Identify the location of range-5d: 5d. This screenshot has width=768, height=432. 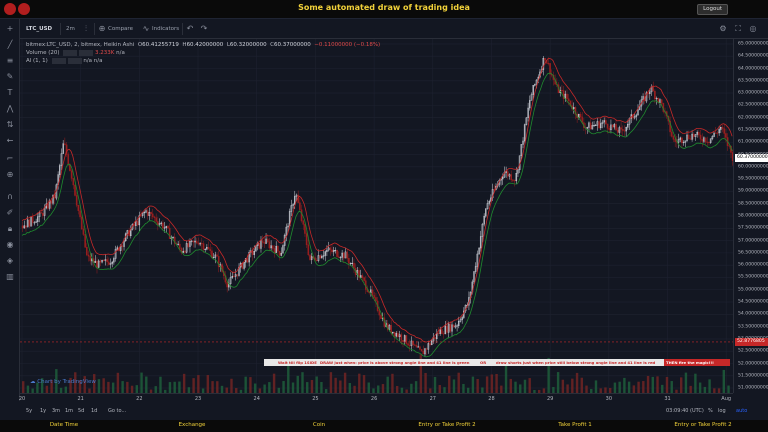
(81, 411).